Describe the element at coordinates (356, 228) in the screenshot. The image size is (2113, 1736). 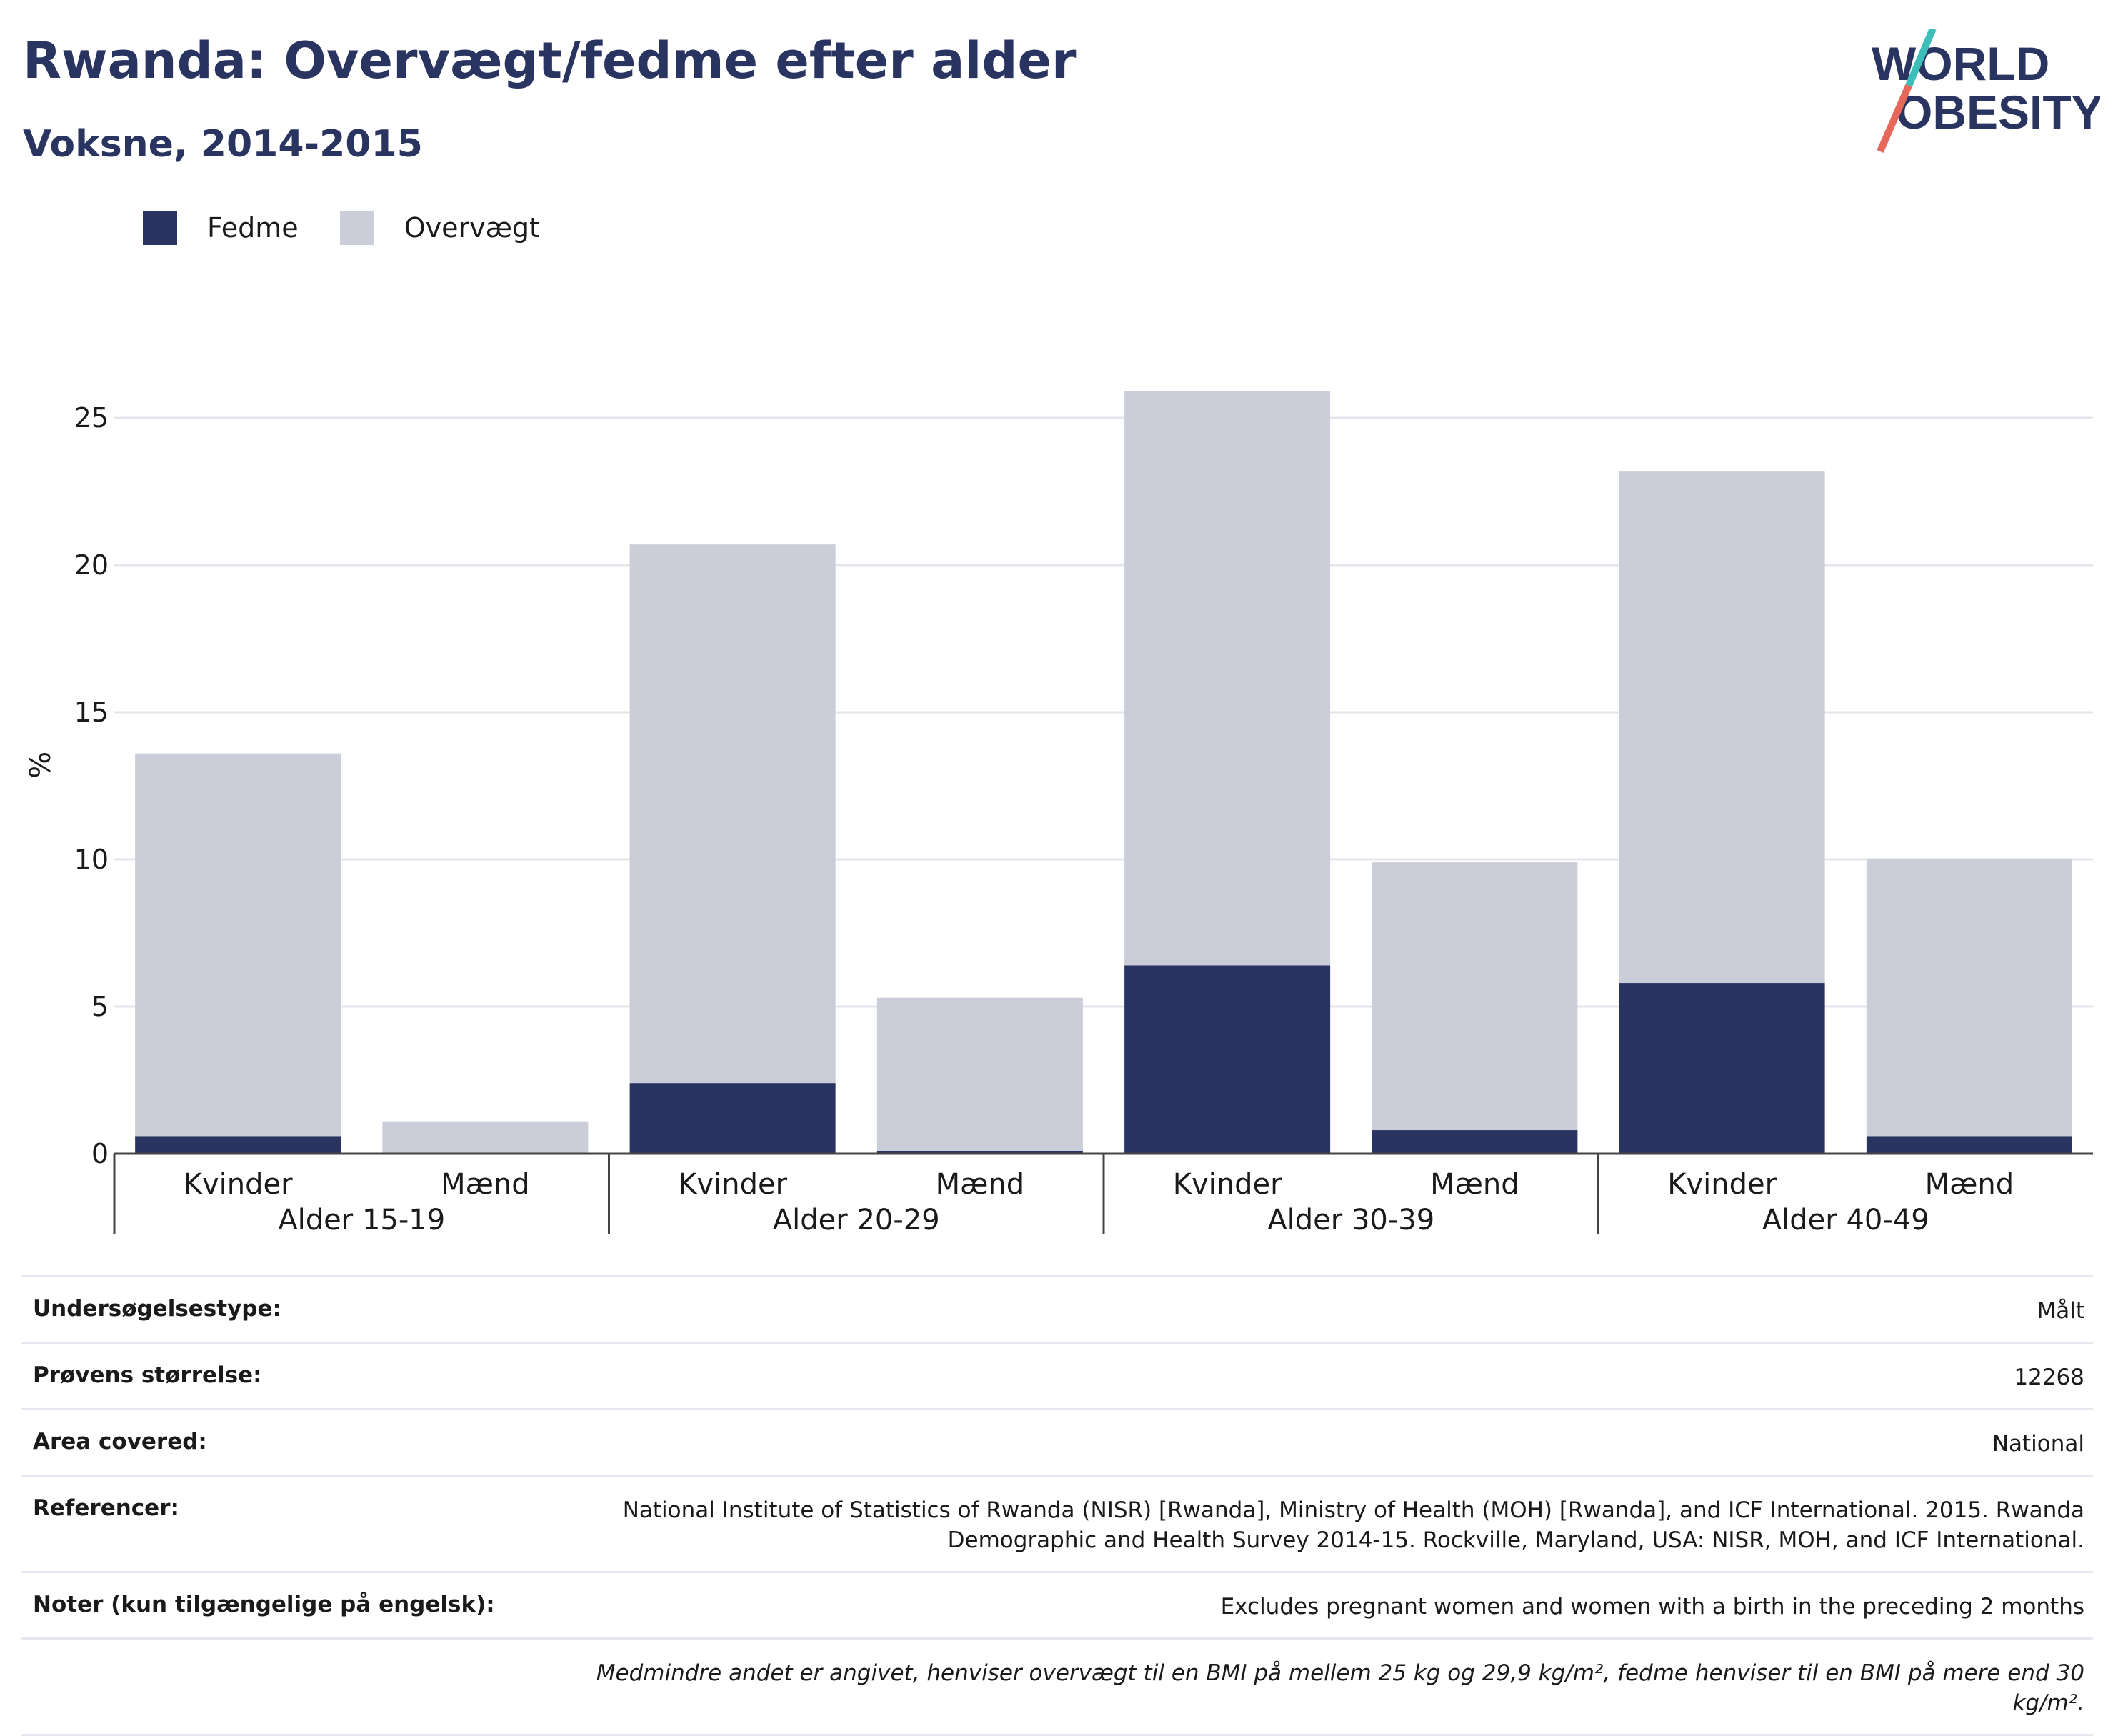
I see `legend-swatch-overvaegt` at that location.